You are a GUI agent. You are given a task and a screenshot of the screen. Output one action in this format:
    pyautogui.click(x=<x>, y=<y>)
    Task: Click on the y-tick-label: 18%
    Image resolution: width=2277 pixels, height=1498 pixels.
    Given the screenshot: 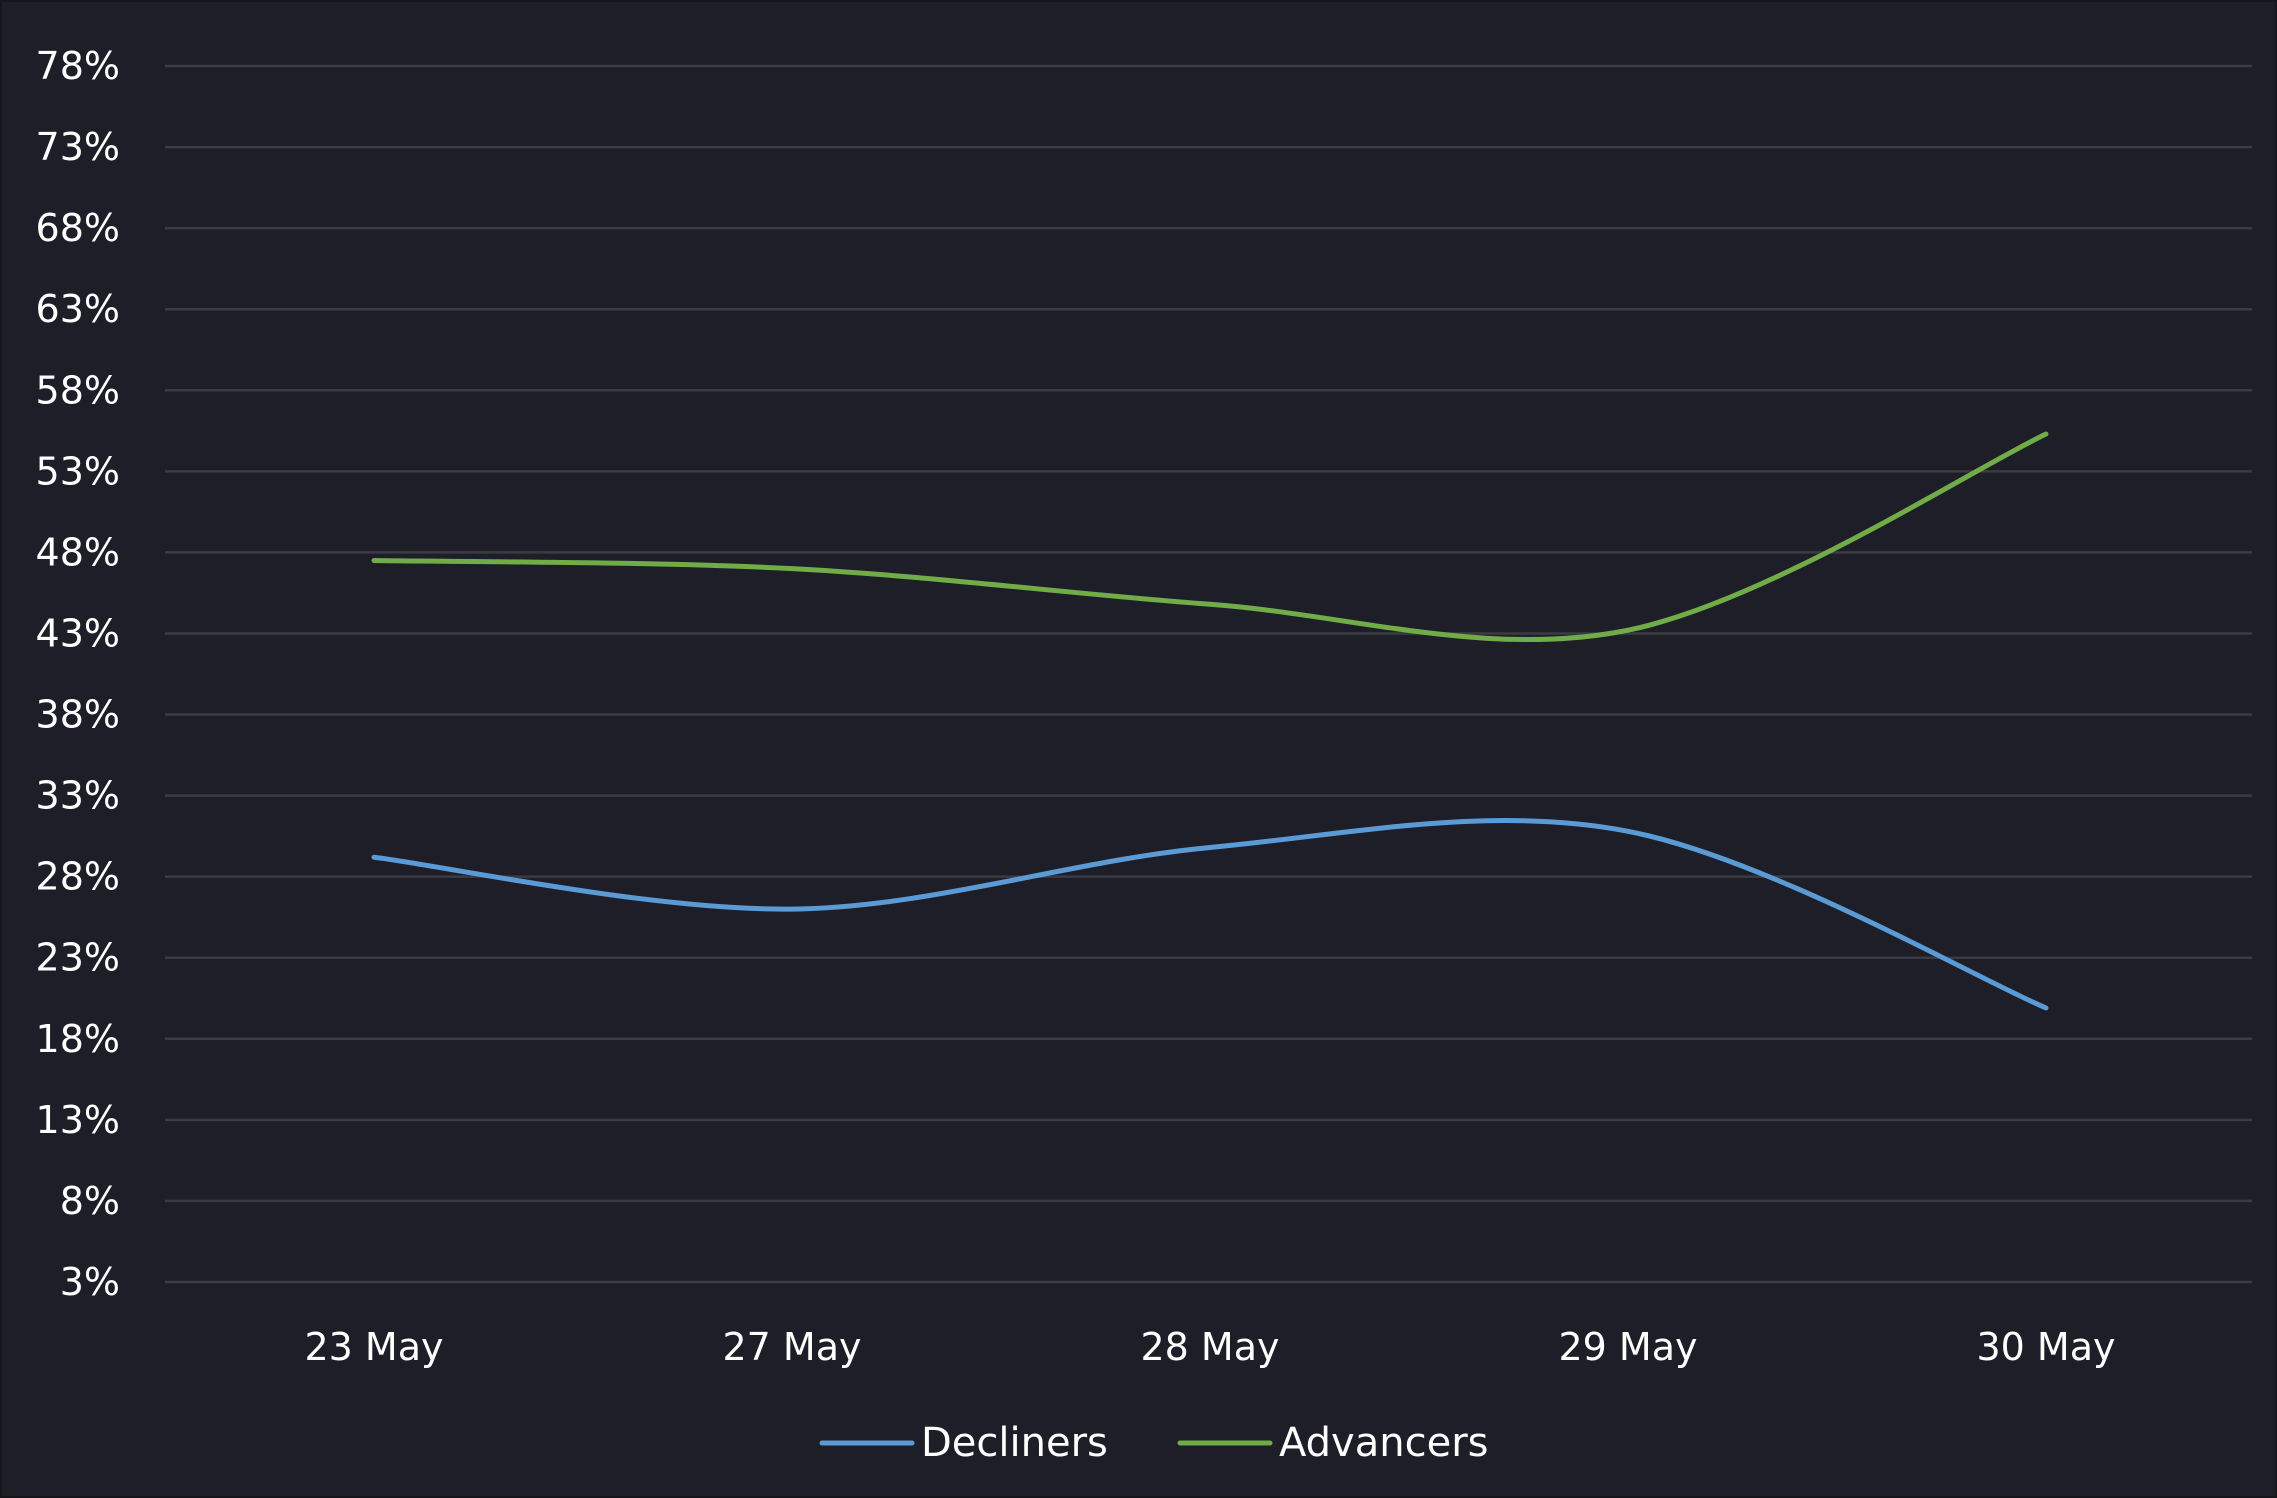 What is the action you would take?
    pyautogui.click(x=78, y=1039)
    